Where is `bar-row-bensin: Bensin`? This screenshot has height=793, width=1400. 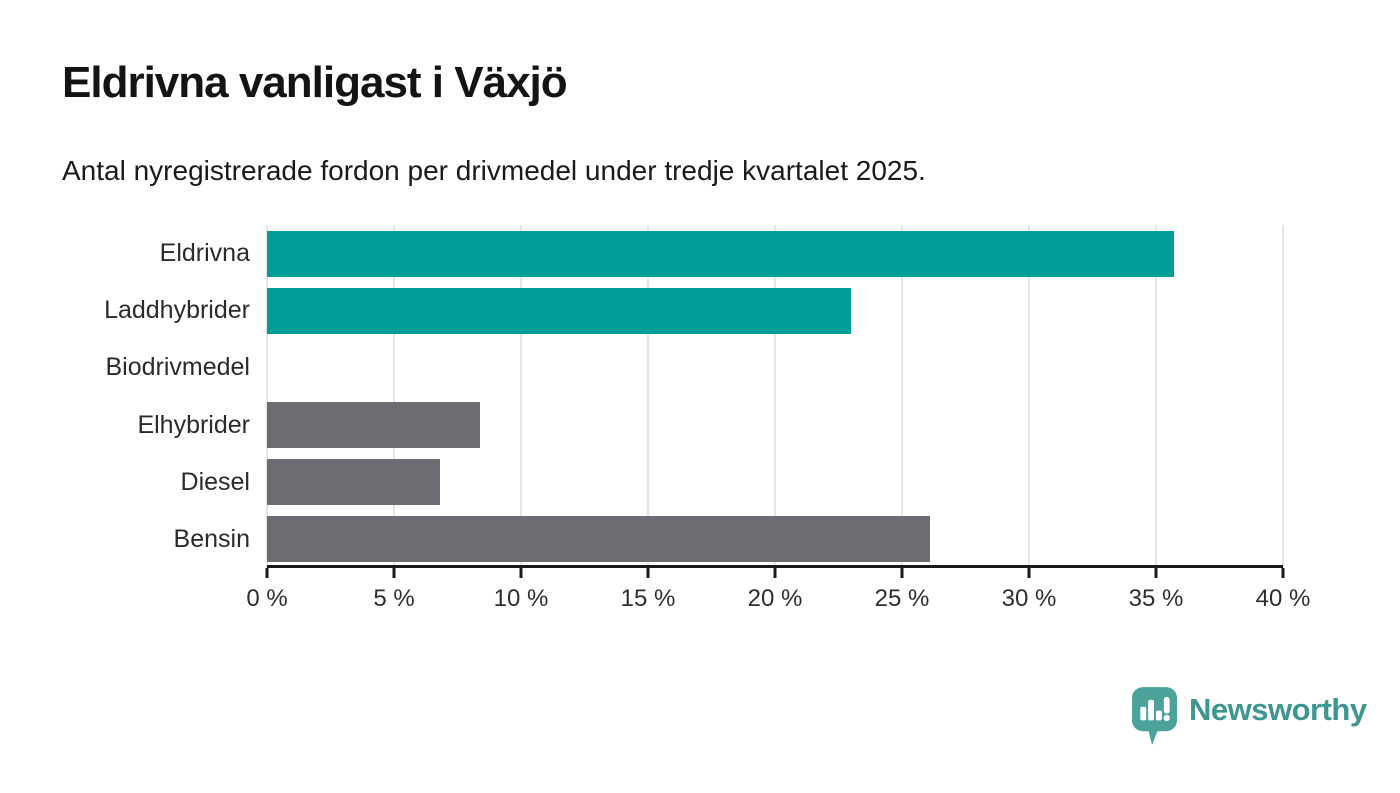 bar-row-bensin: Bensin is located at coordinates (672, 539).